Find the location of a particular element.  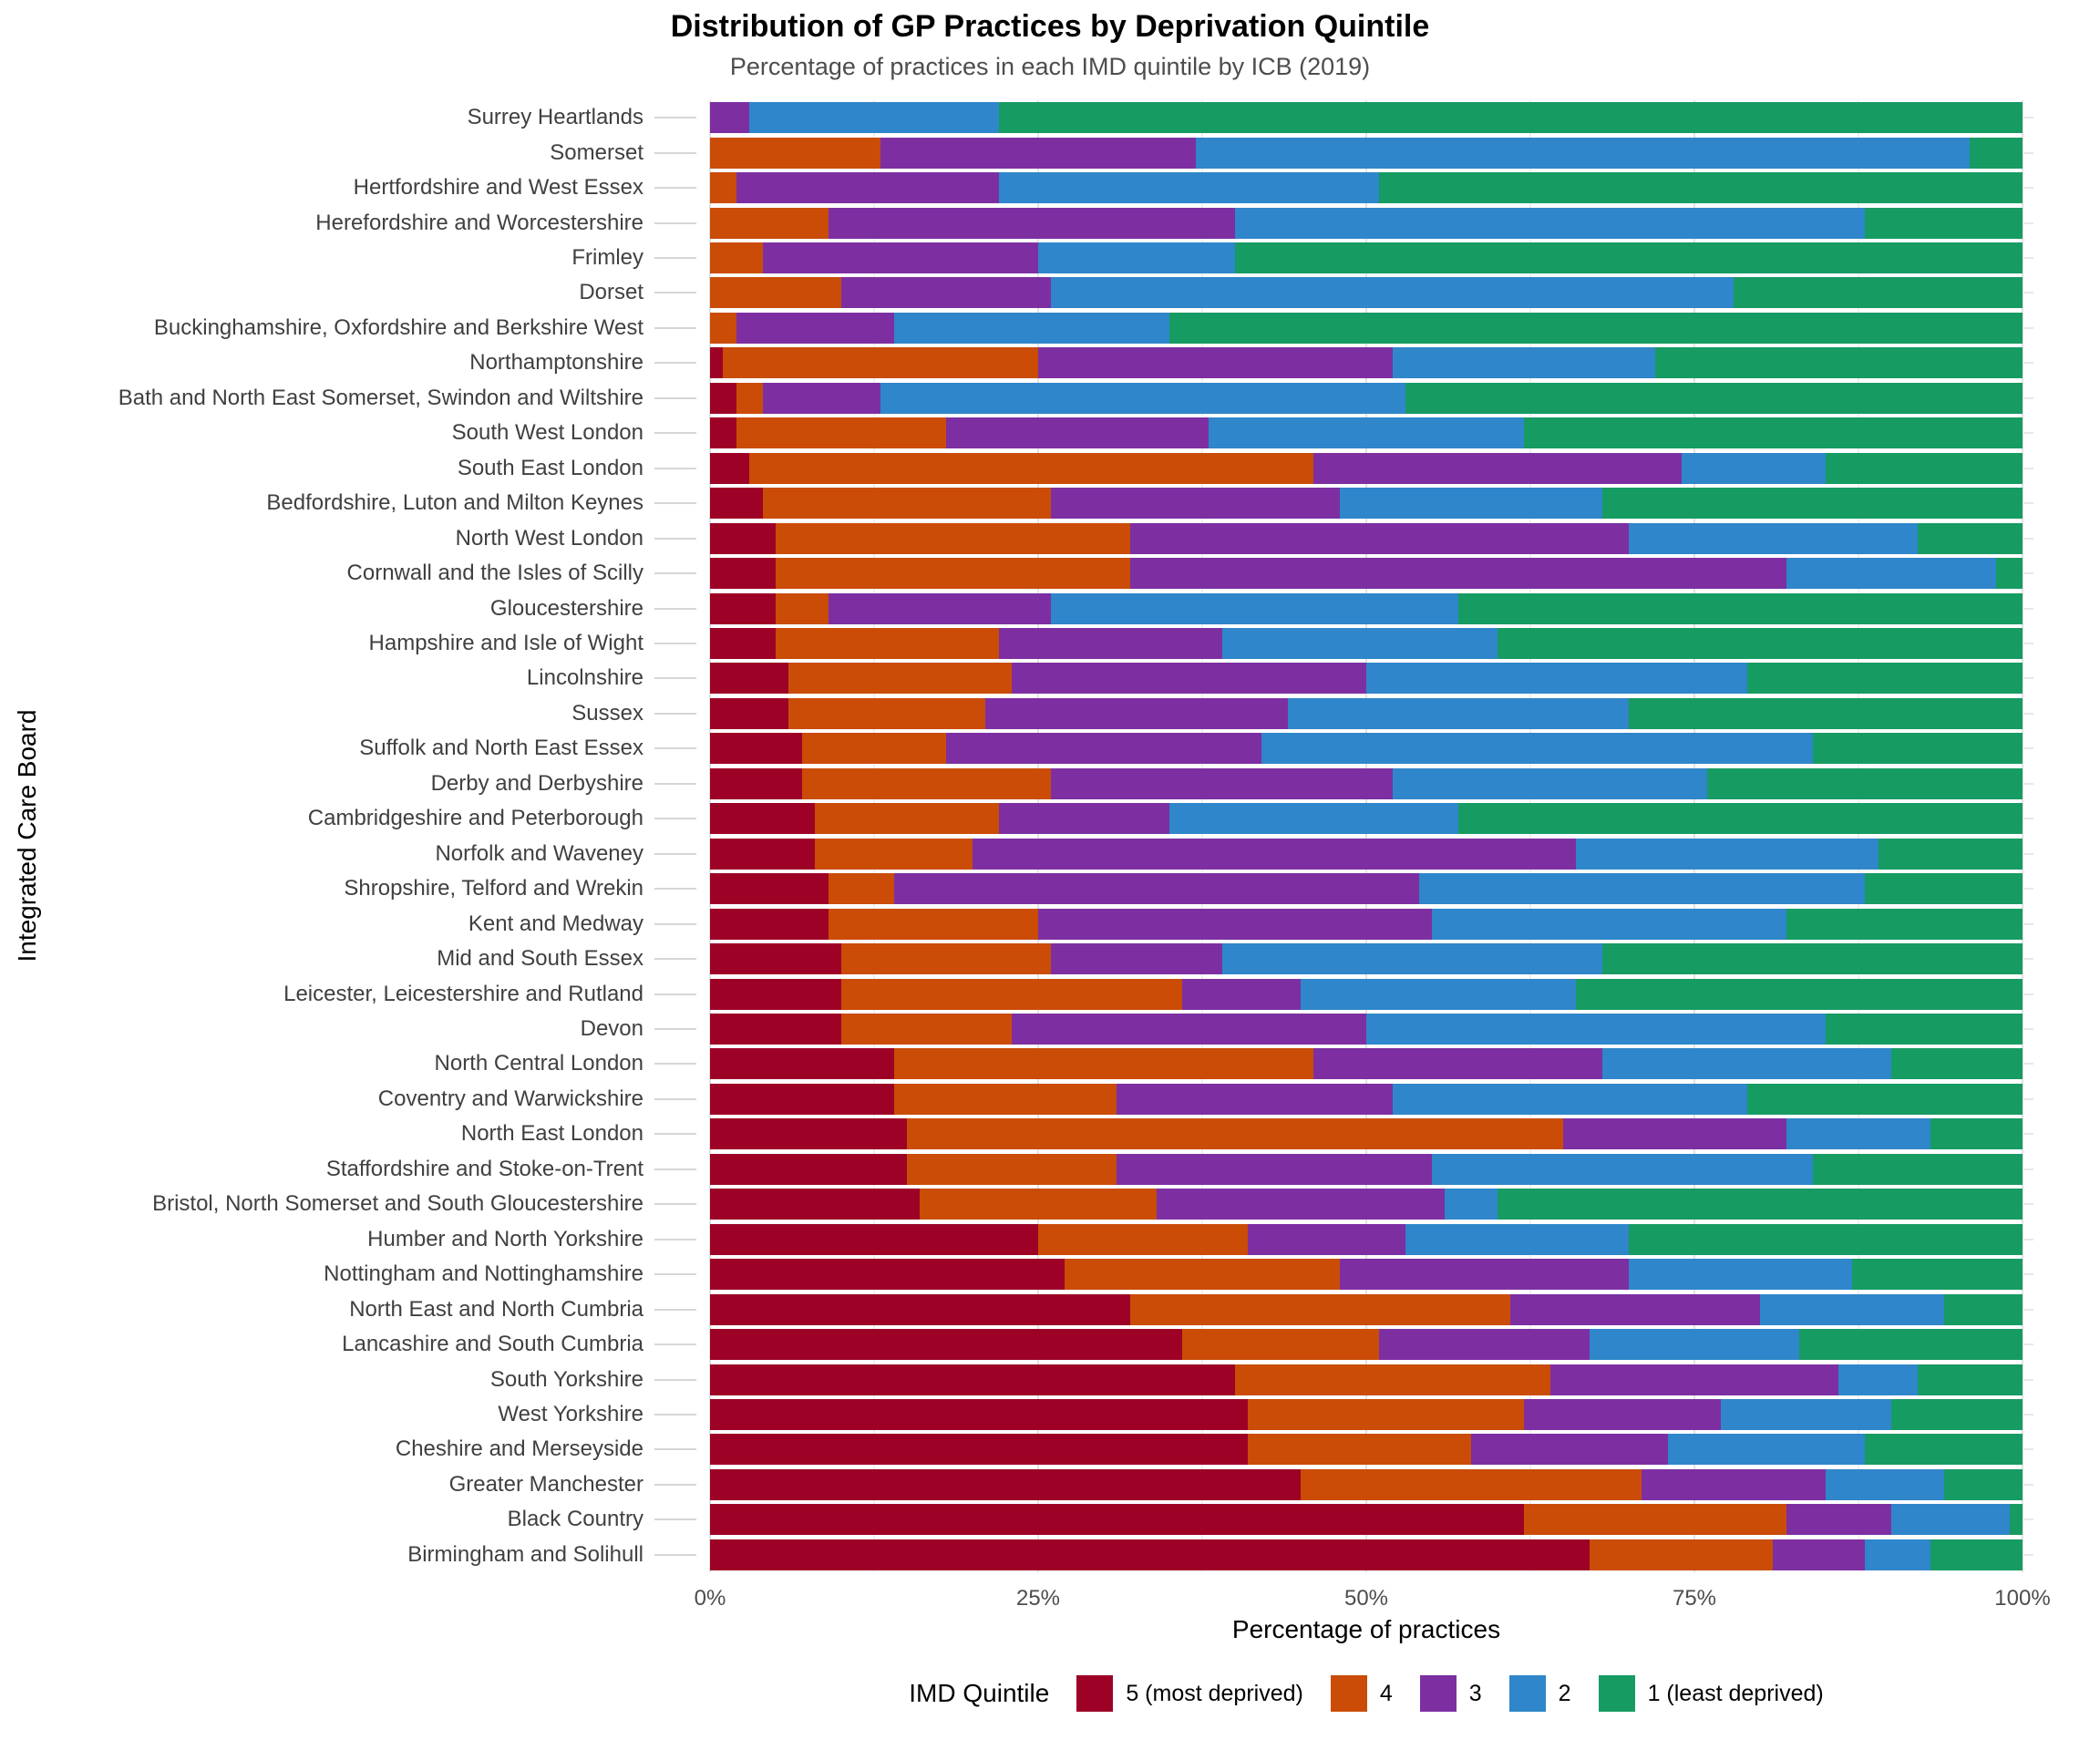

y-axis-label-row: Mid and South Essex is located at coordinates (348, 959).